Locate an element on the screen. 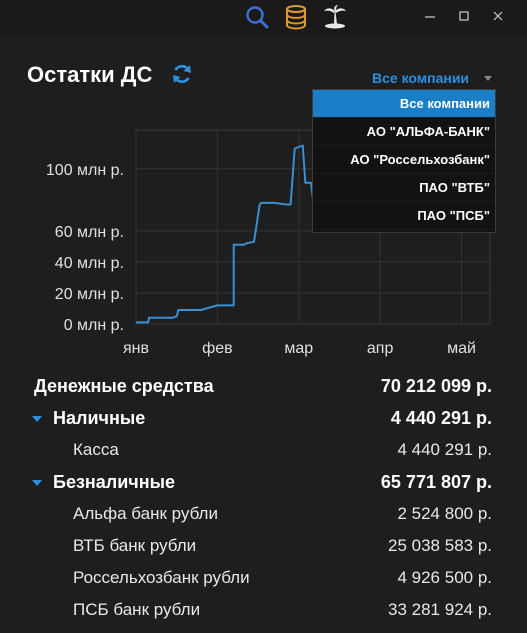  y-tick-label: 40 млн р. is located at coordinates (89, 263).